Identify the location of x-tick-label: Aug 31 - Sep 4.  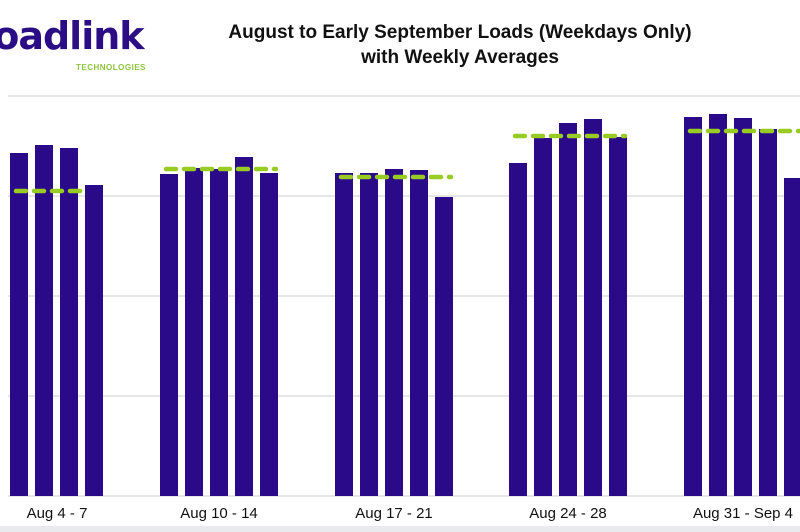
(743, 513).